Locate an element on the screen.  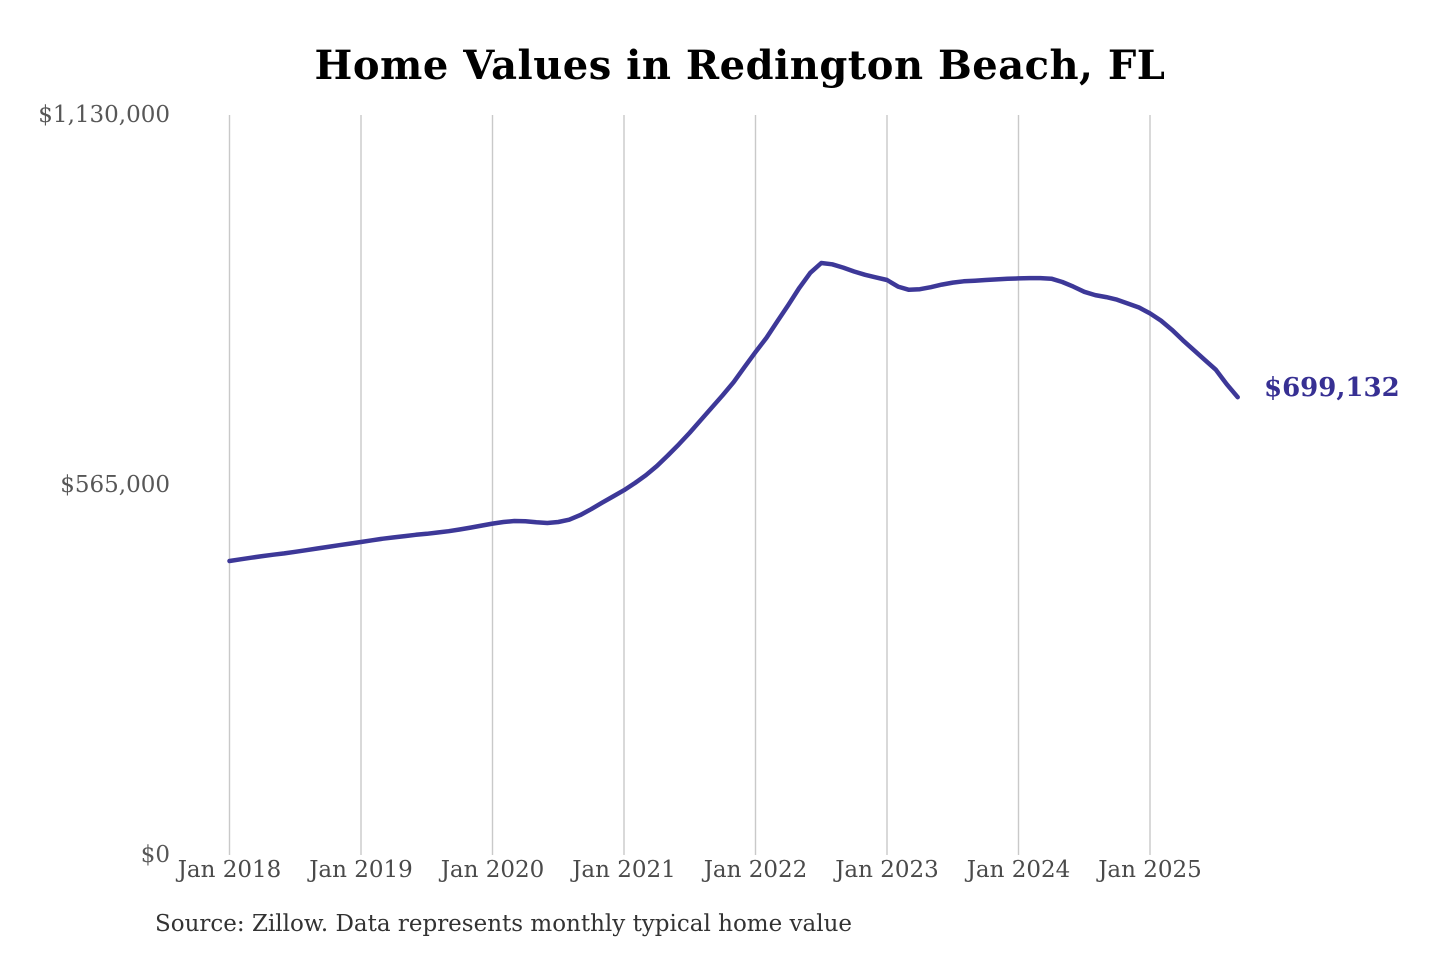
x-tick-label: Jan 2020 is located at coordinates (492, 870).